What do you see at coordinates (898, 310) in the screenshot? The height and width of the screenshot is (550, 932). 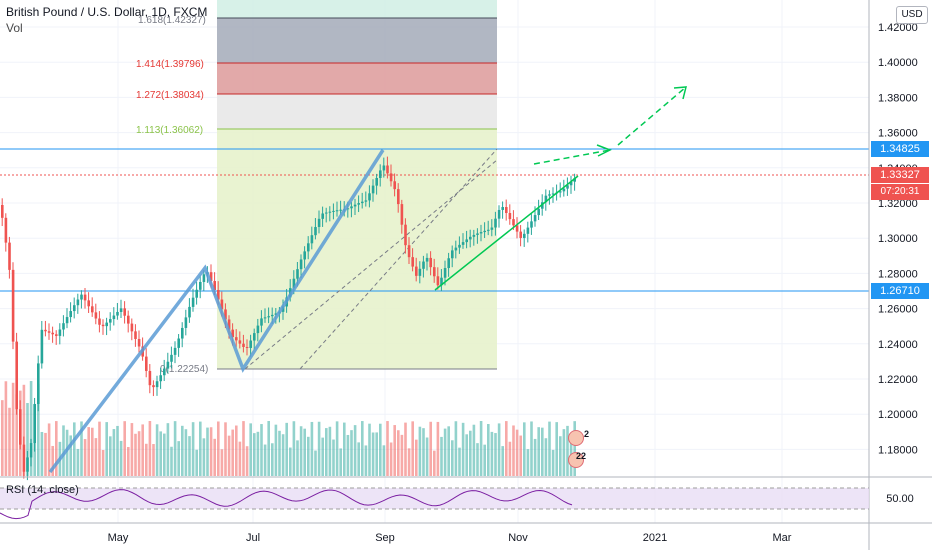 I see `price-axis-label: 1.26000` at bounding box center [898, 310].